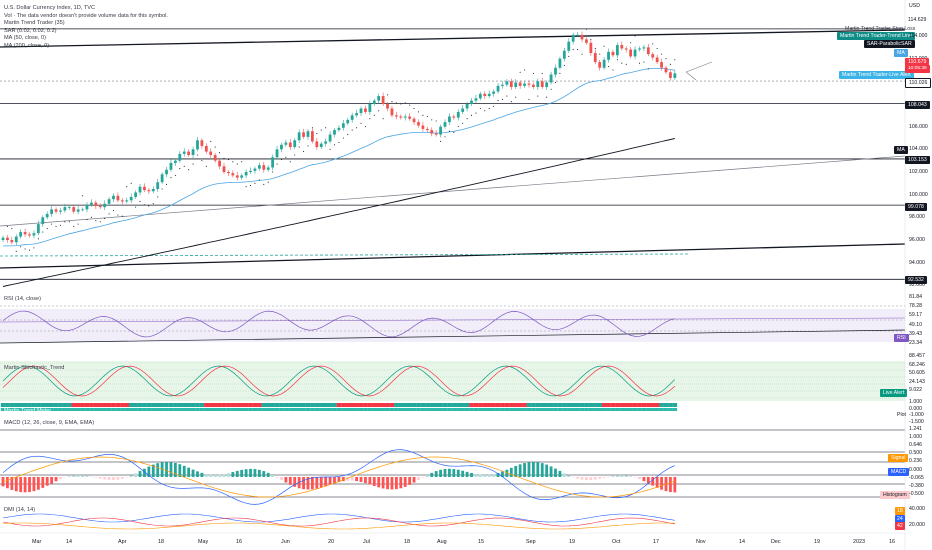  I want to click on time-tick: 14, so click(742, 542).